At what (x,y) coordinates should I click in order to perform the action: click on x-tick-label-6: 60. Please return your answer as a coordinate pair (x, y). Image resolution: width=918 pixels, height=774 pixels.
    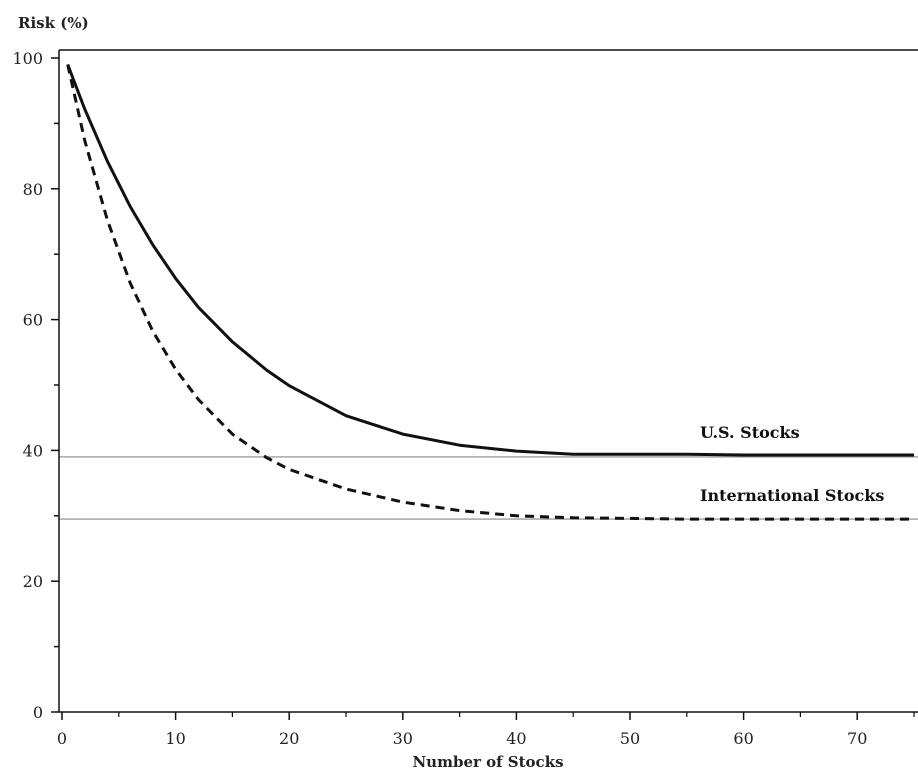
    Looking at the image, I should click on (743, 738).